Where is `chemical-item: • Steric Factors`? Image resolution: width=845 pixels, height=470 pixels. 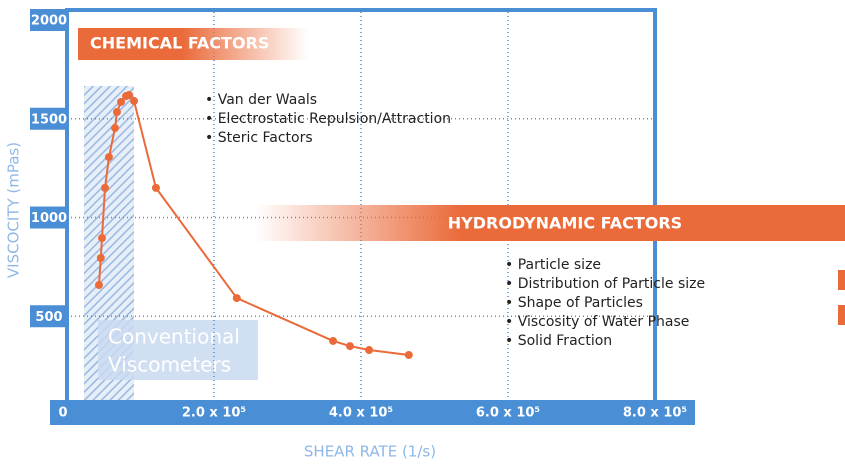
chemical-item: • Steric Factors is located at coordinates (259, 138).